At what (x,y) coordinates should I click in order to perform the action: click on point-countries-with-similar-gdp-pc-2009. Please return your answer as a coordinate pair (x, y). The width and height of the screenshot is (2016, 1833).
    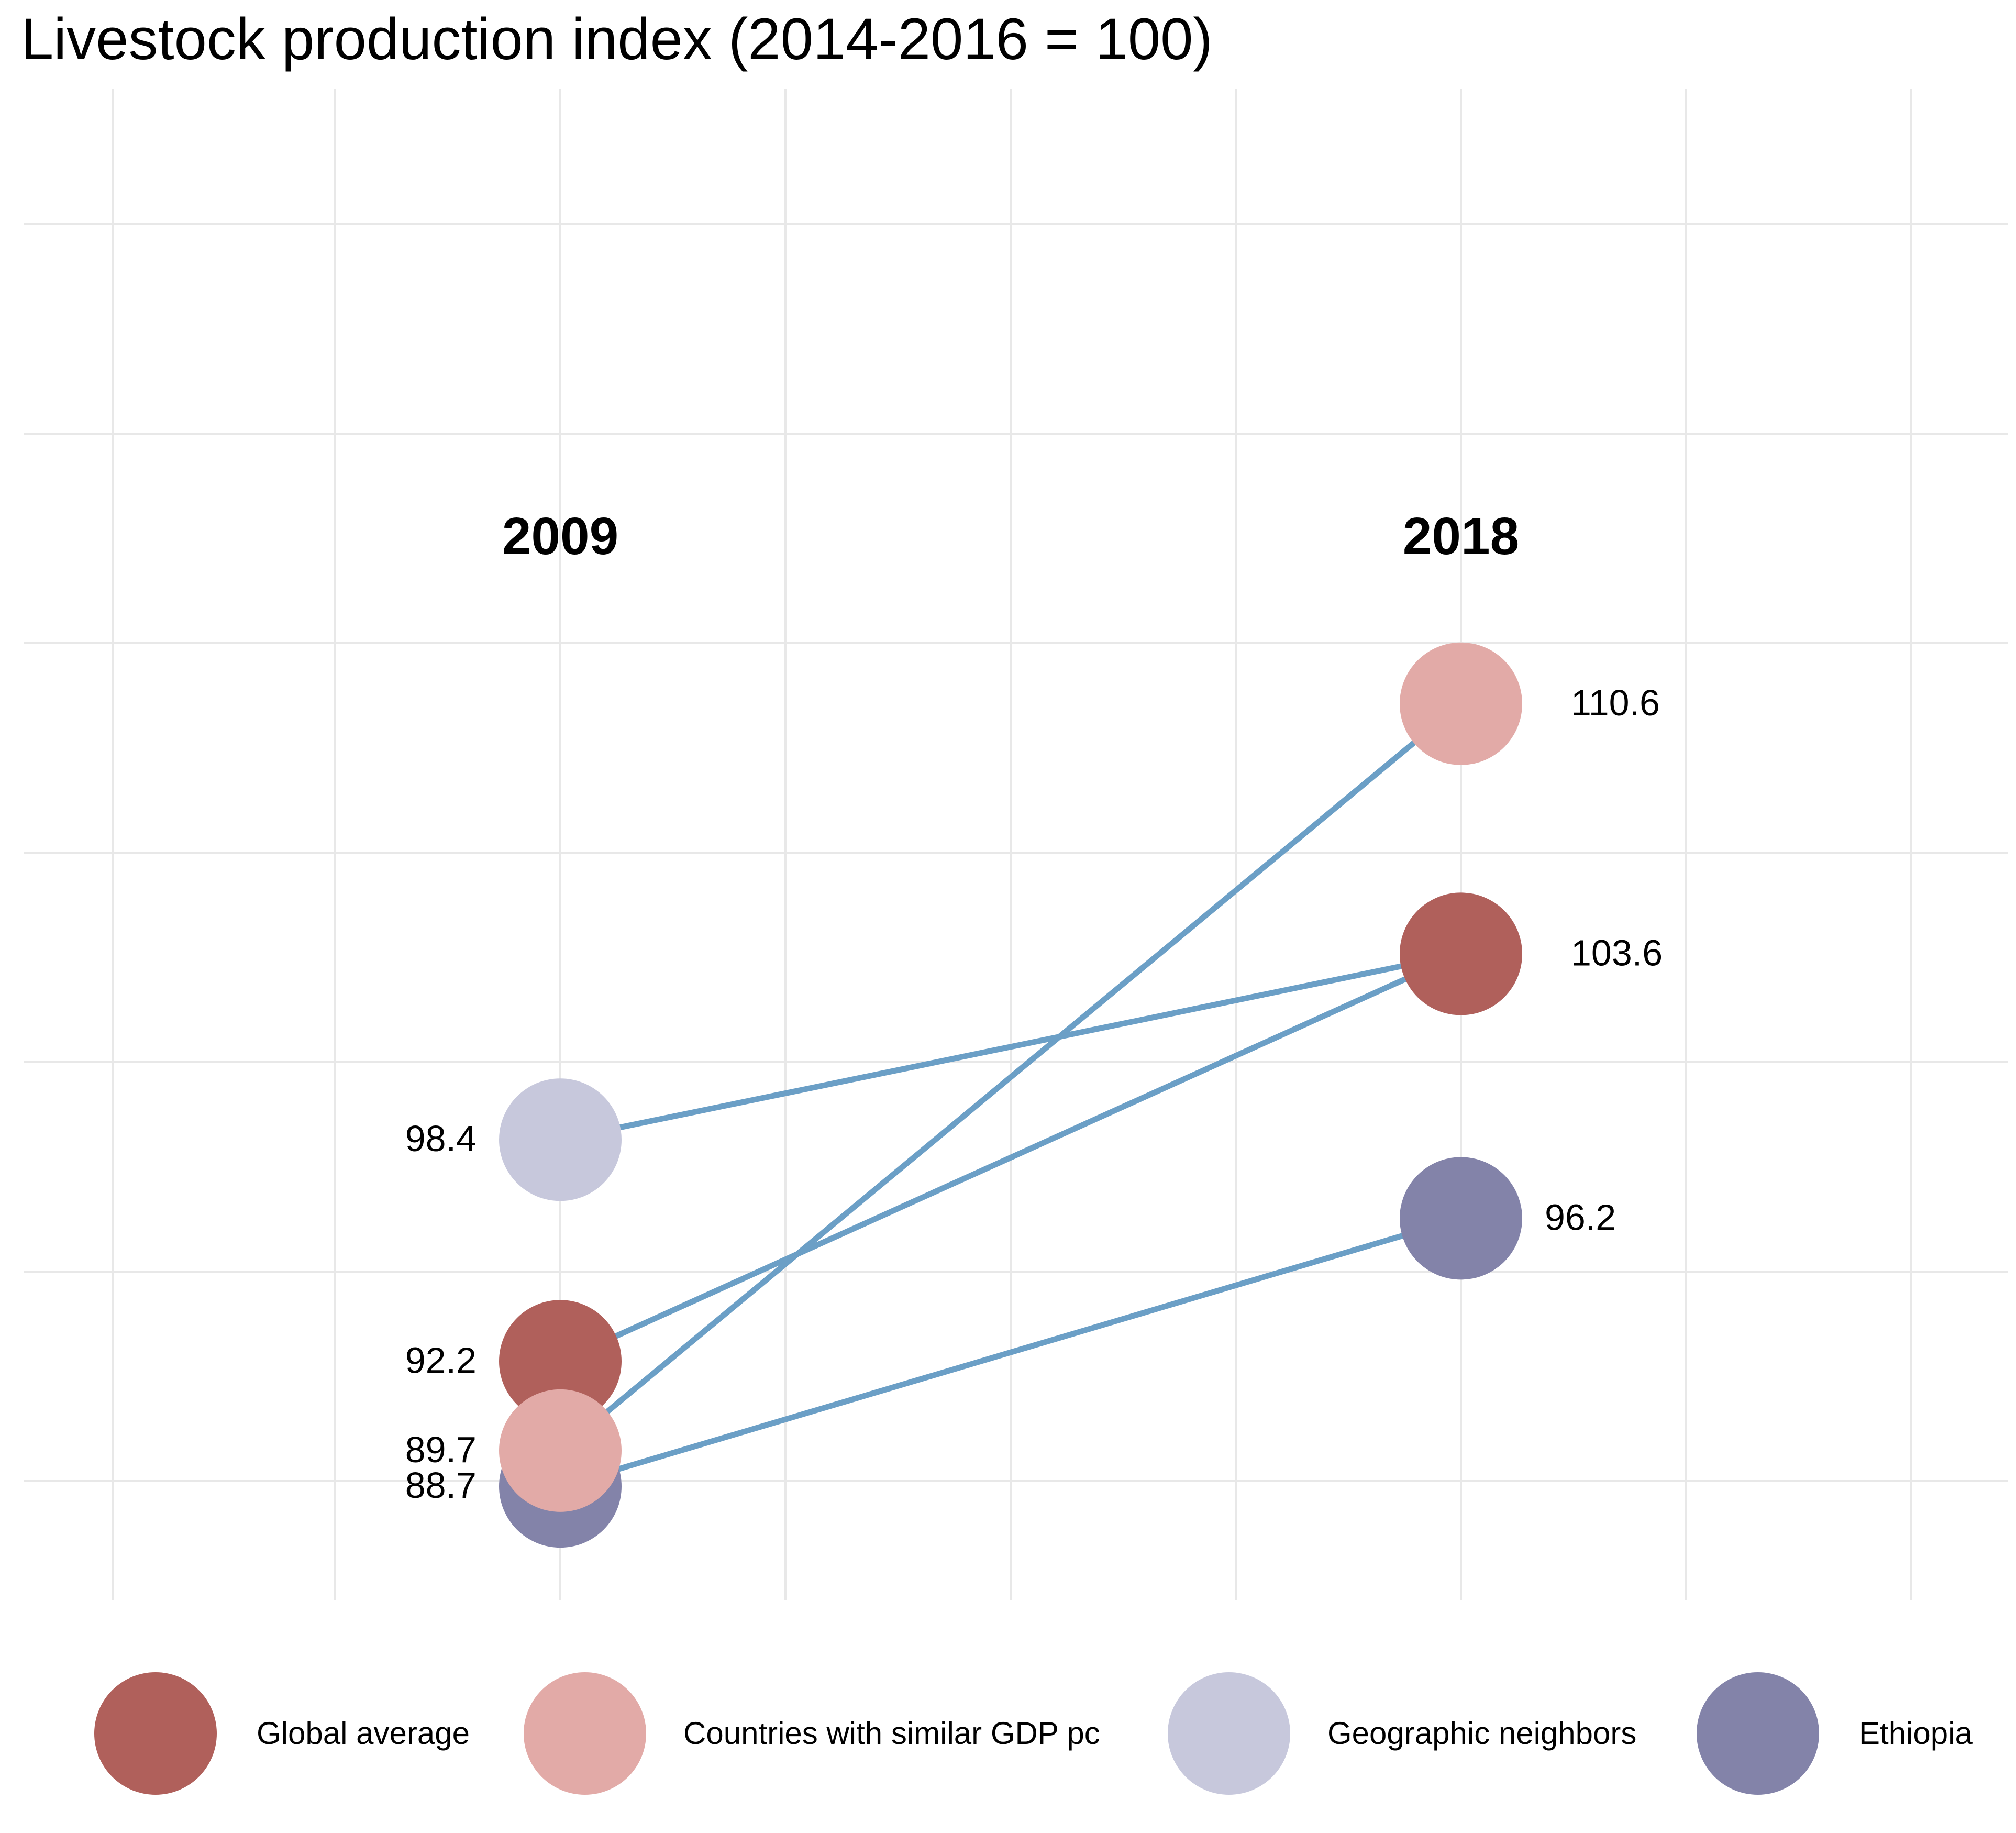
    Looking at the image, I should click on (561, 1450).